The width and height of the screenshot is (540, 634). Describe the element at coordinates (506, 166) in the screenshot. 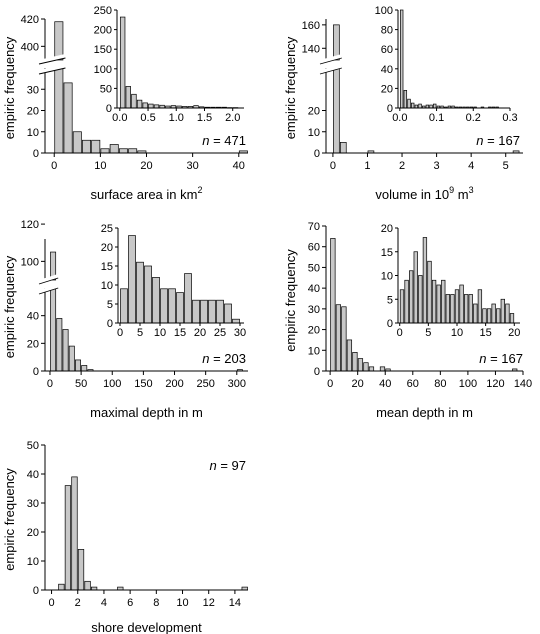

I see `x-tick-label: 5` at that location.